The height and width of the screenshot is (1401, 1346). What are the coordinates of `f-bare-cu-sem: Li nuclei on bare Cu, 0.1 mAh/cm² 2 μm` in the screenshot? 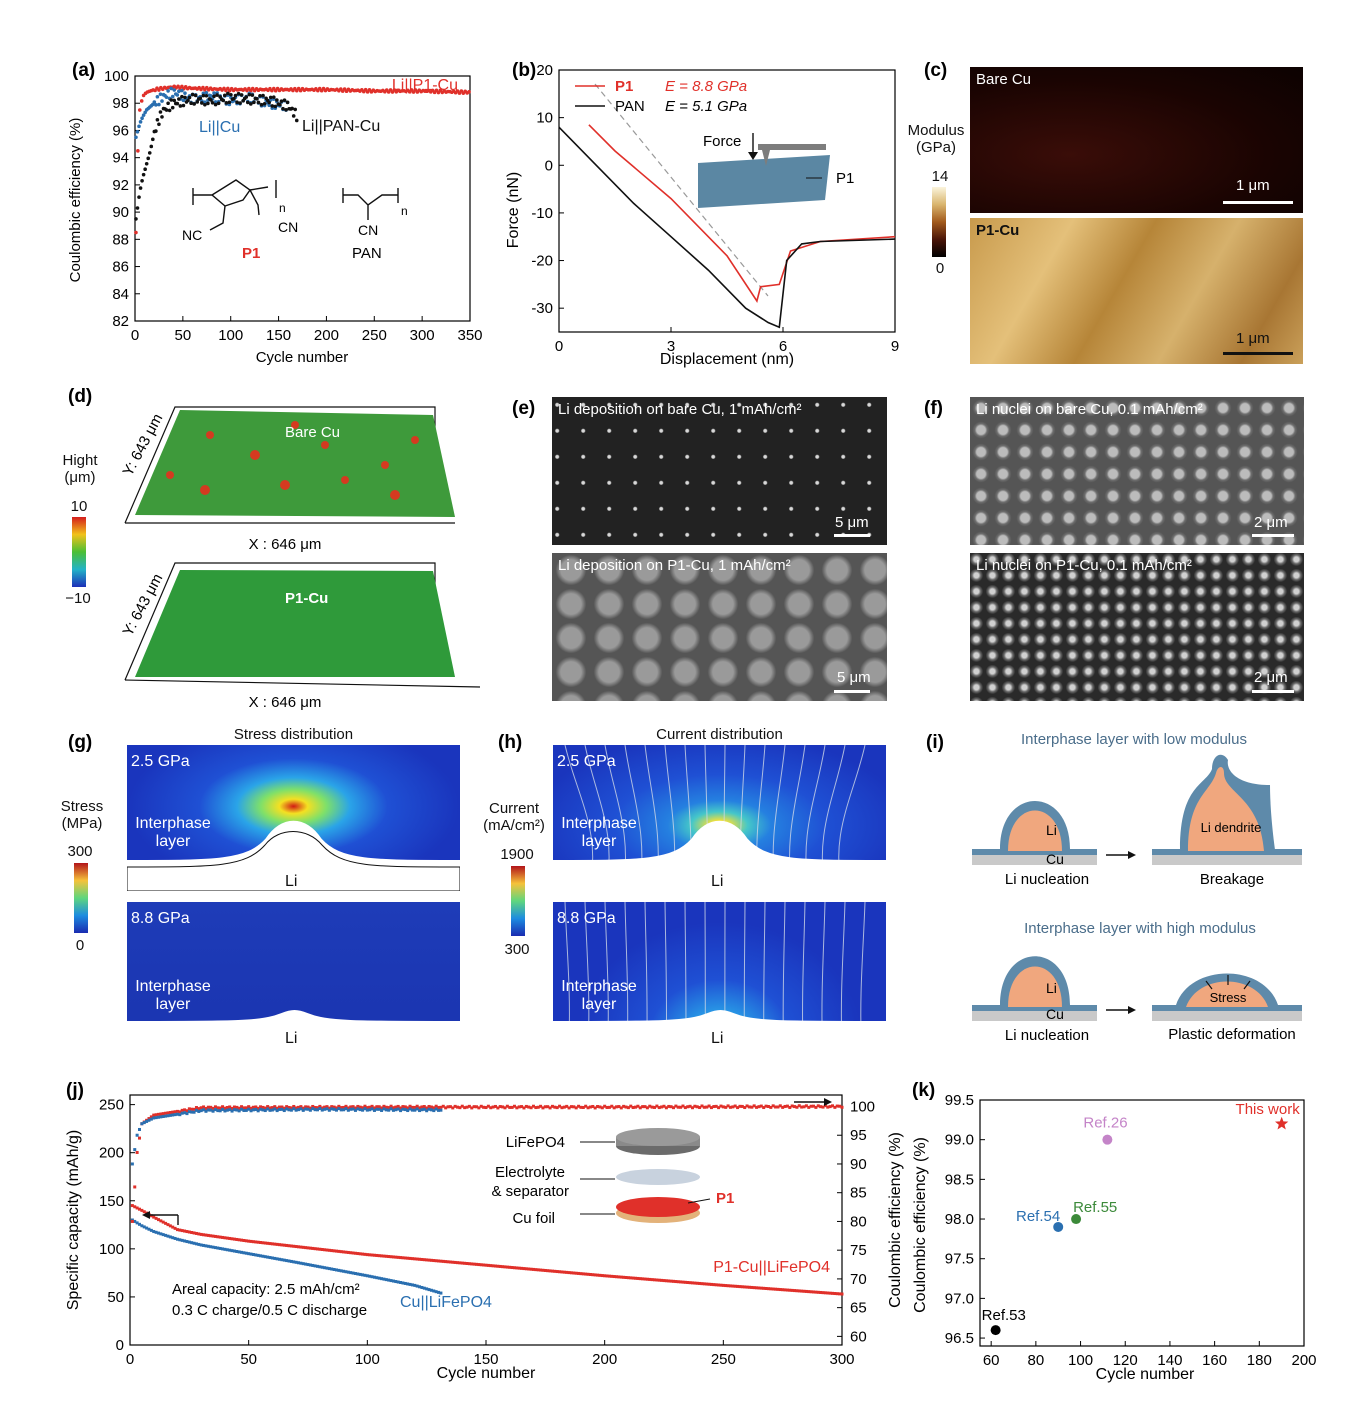 It's located at (1137, 471).